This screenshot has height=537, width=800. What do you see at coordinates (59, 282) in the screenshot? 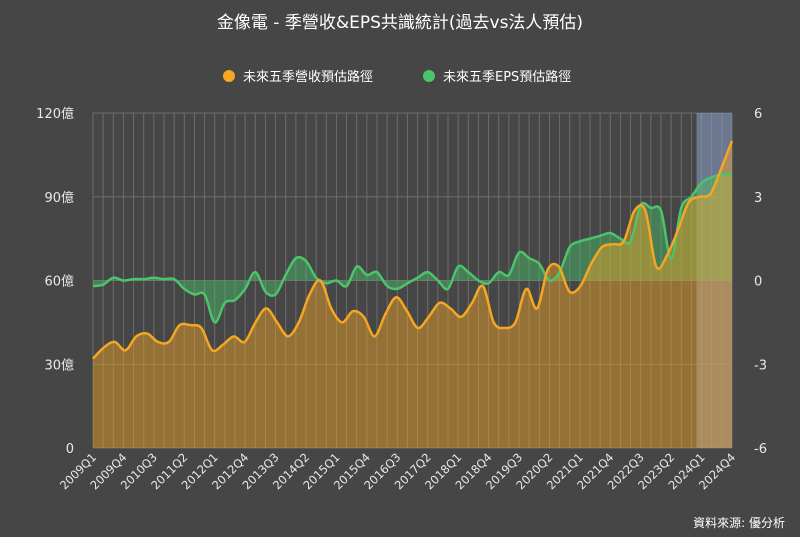
I see `y-tick-left-label: 60億` at bounding box center [59, 282].